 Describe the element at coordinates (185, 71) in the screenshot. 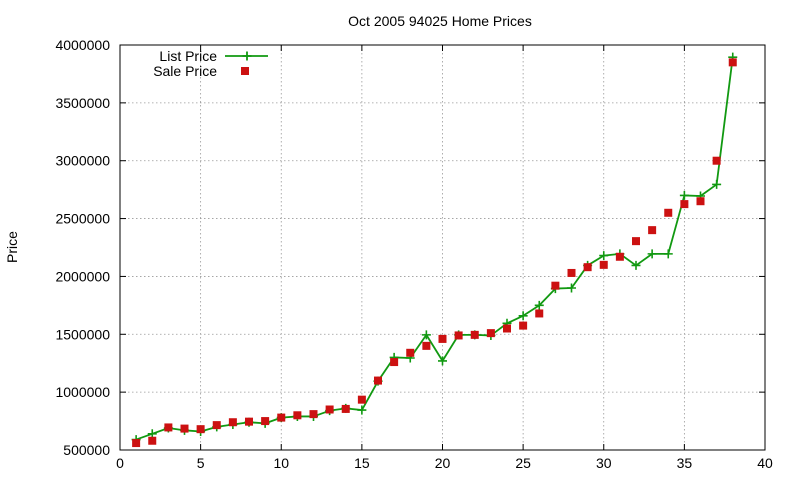

I see `legend-label-sale-price: Sale Price` at that location.